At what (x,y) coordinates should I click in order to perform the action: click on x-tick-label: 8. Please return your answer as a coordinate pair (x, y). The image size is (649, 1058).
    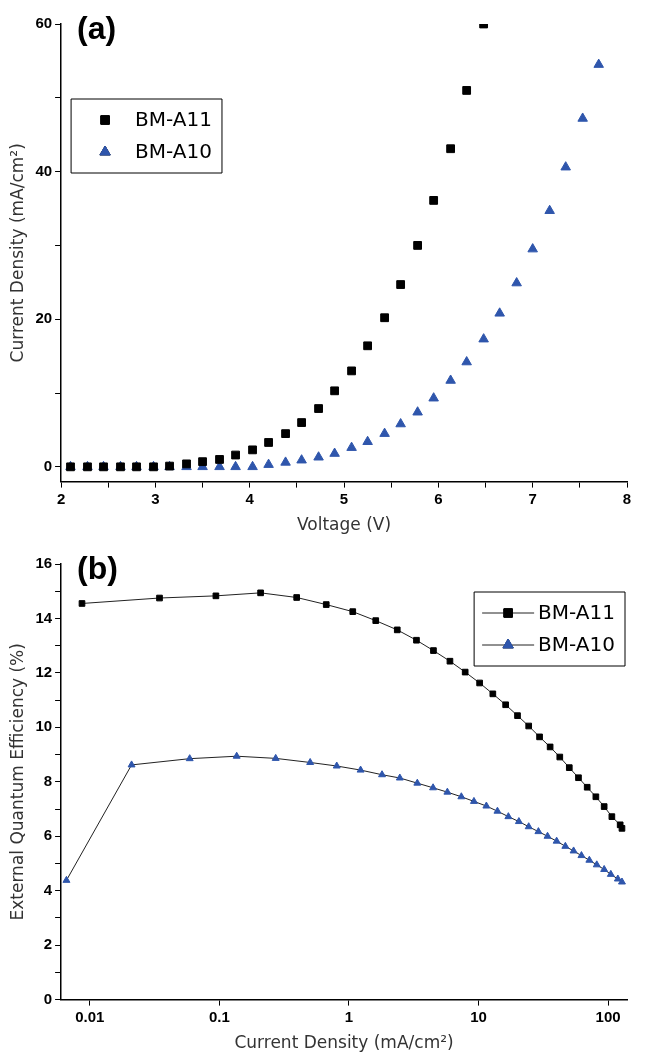
    Looking at the image, I should click on (627, 498).